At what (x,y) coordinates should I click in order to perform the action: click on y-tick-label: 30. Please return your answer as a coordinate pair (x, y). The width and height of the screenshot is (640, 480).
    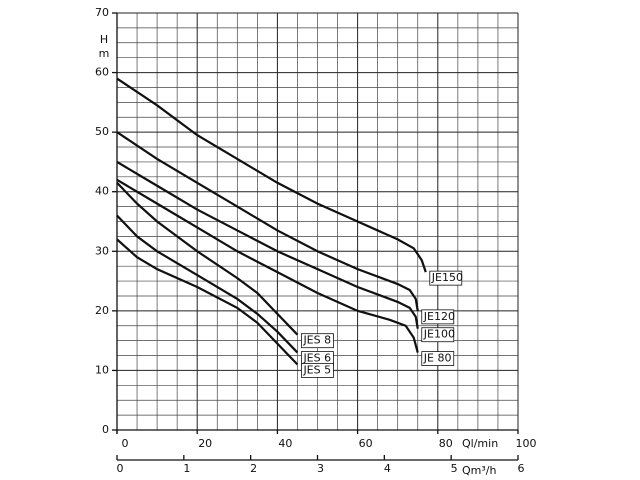
    Looking at the image, I should click on (102, 250).